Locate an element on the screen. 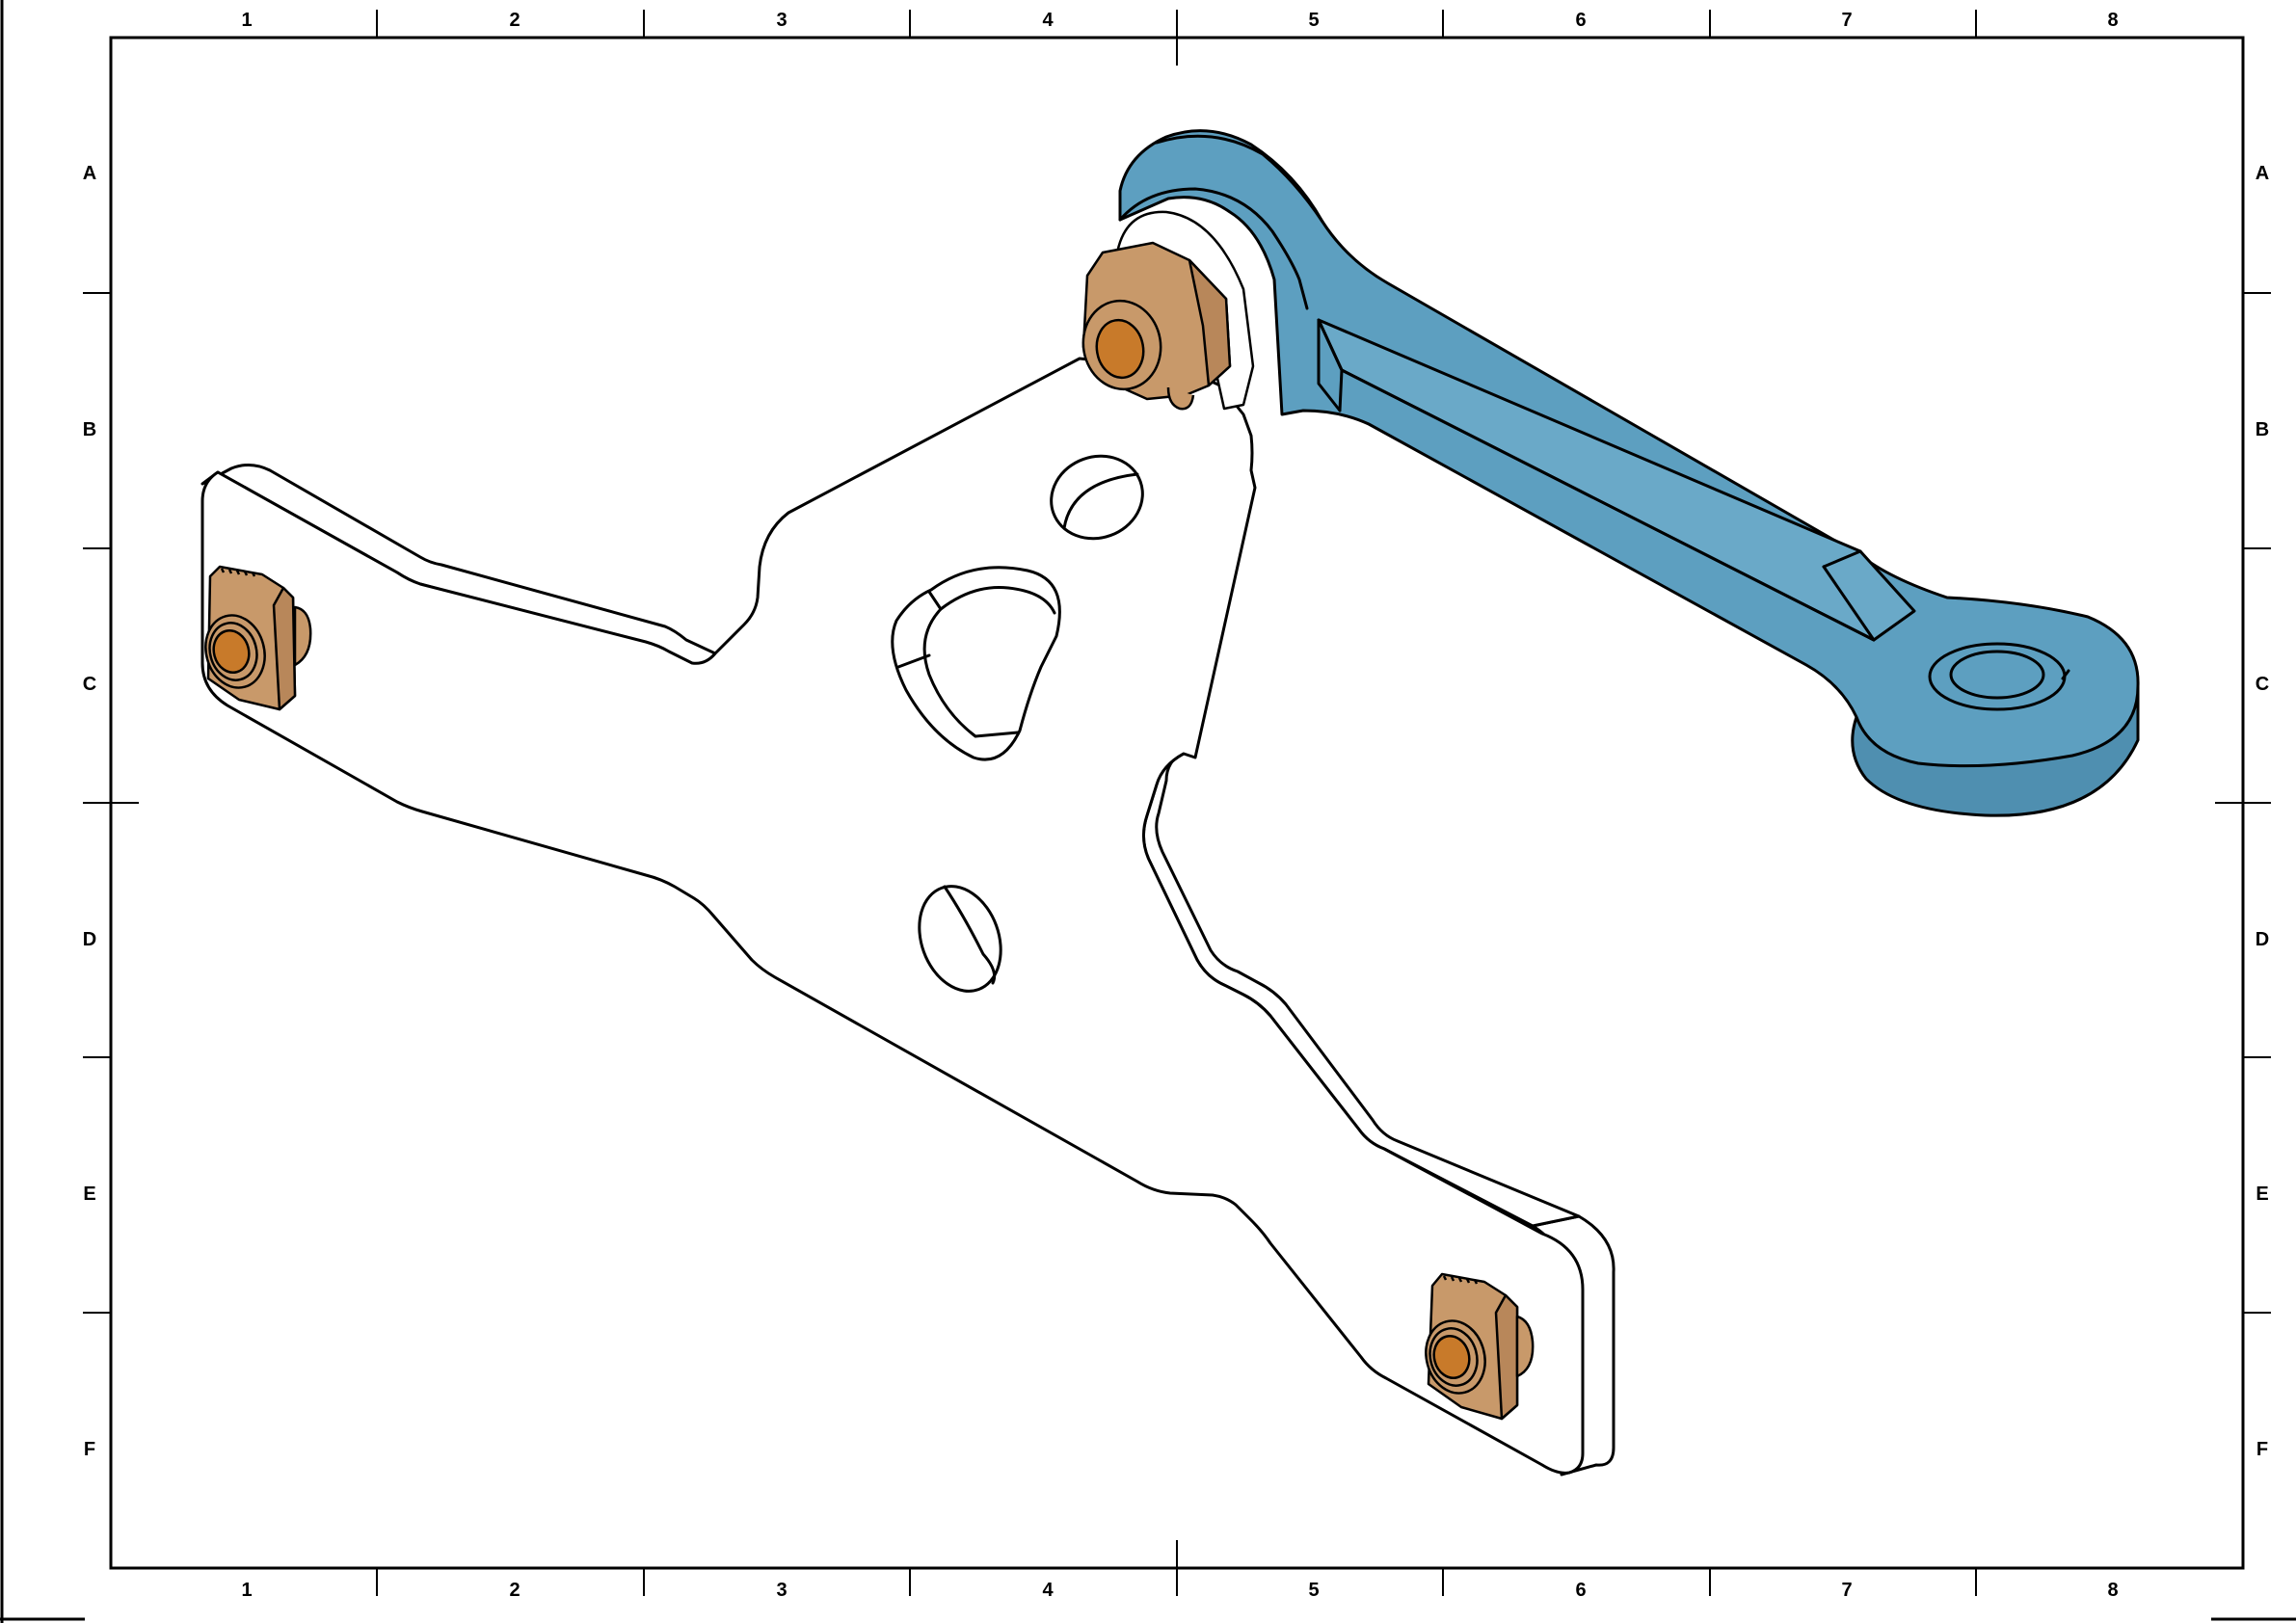  row-labels-right: A B C D E F is located at coordinates (2262, 811).